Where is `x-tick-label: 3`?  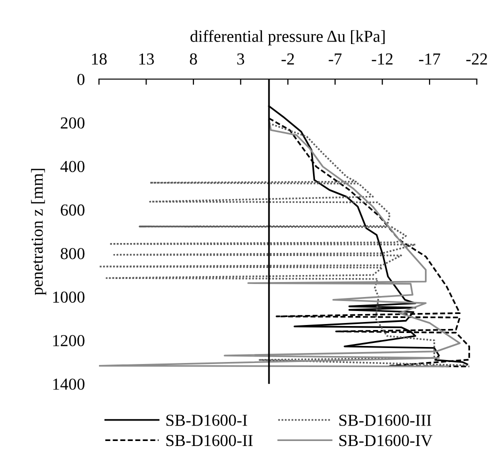
x-tick-label: 3 is located at coordinates (240, 59).